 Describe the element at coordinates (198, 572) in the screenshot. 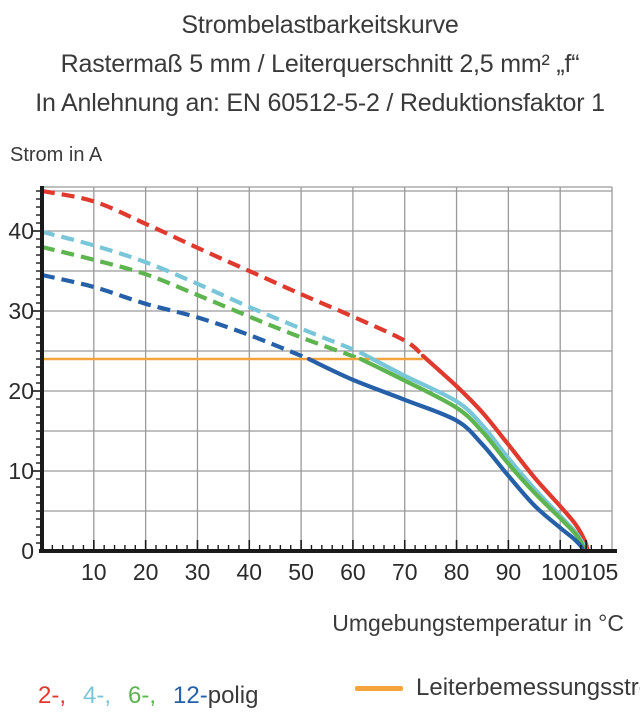

I see `x-tick-label: 30` at that location.